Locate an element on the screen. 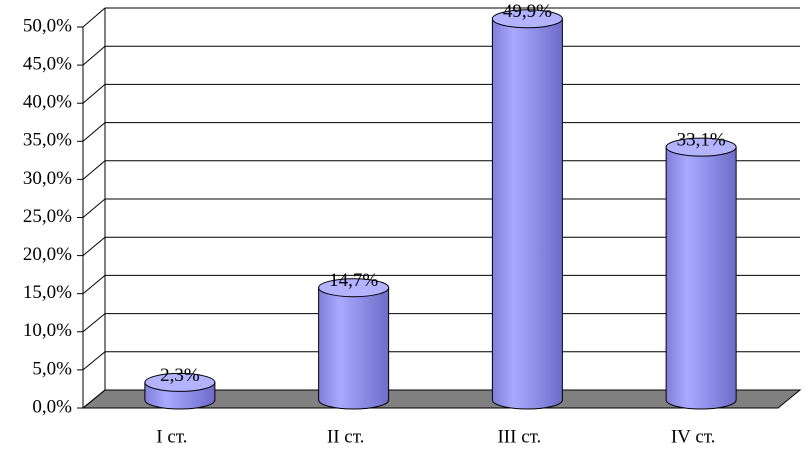 Image resolution: width=805 pixels, height=454 pixels. value-label: 2,3% is located at coordinates (180, 375).